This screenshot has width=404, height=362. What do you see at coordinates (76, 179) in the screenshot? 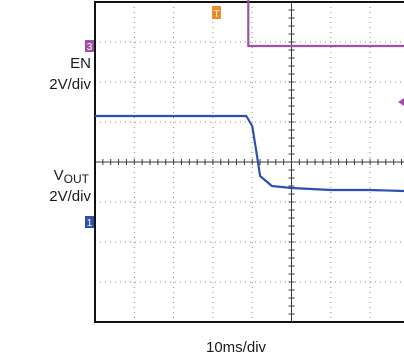
I see `vout-label-subscript: OUT` at bounding box center [76, 179].